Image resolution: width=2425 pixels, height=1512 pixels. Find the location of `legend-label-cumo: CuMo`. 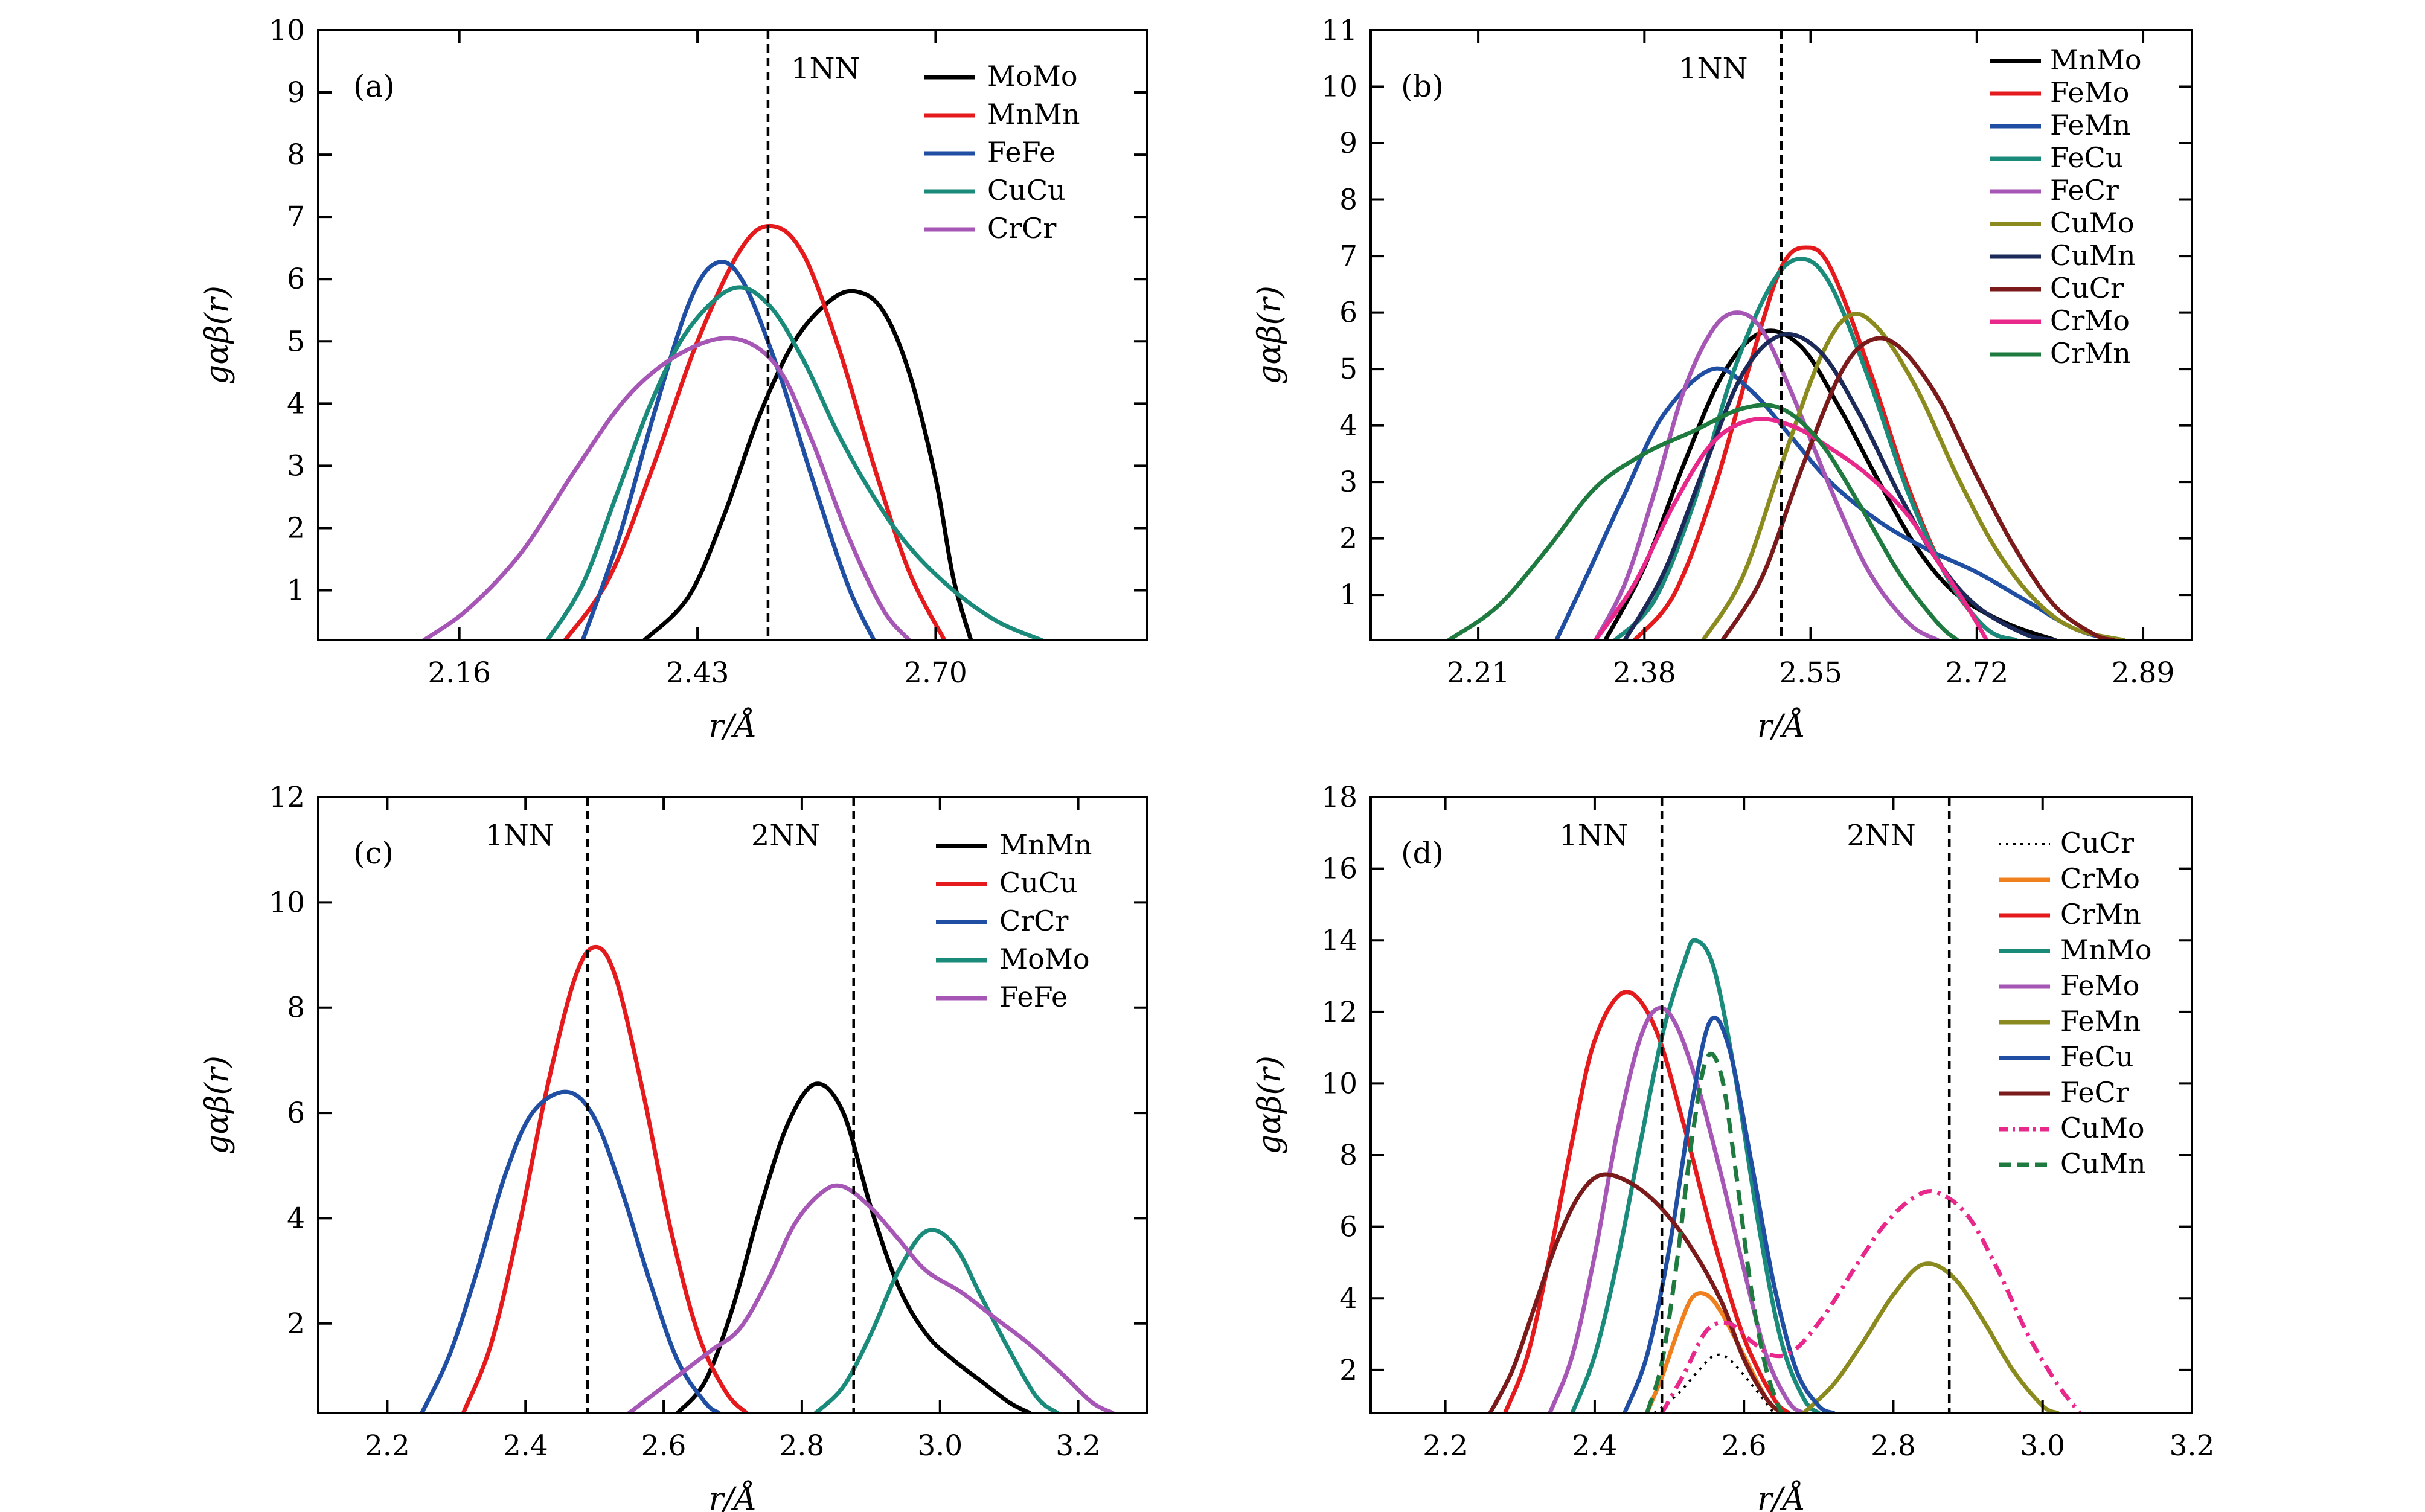

legend-label-cumo: CuMo is located at coordinates (2102, 1128).